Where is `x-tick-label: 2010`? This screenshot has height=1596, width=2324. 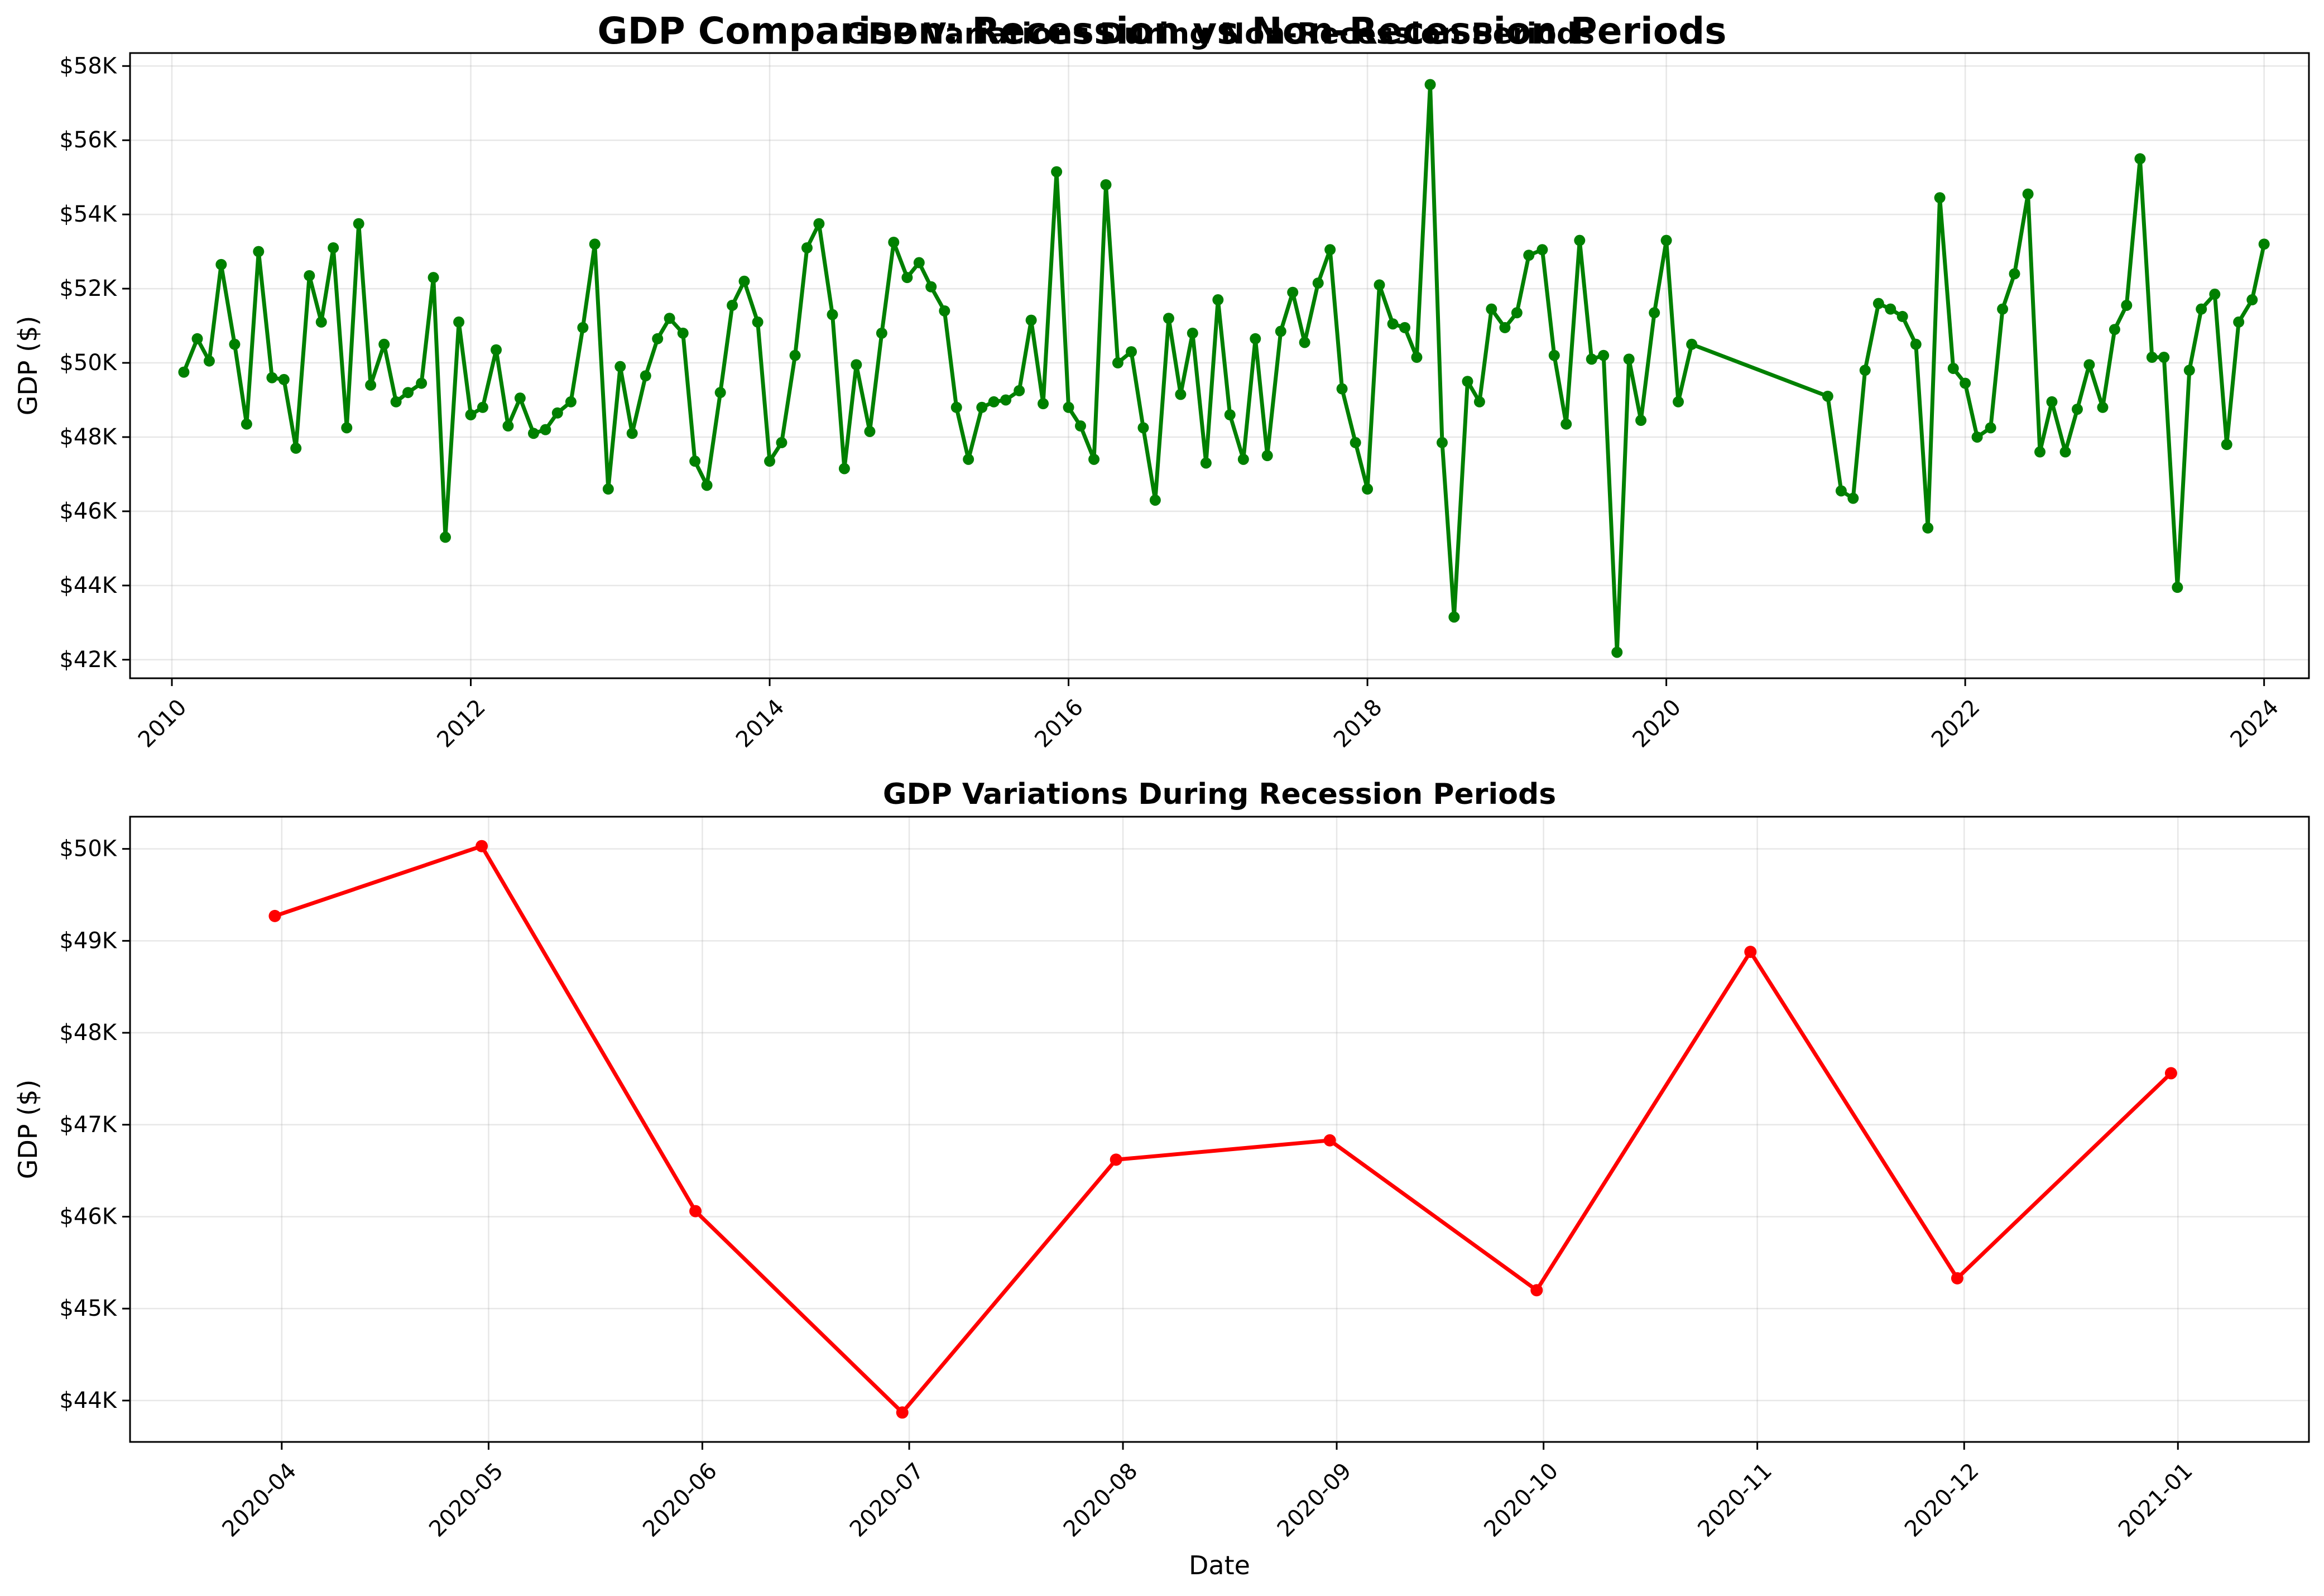 x-tick-label: 2010 is located at coordinates (162, 723).